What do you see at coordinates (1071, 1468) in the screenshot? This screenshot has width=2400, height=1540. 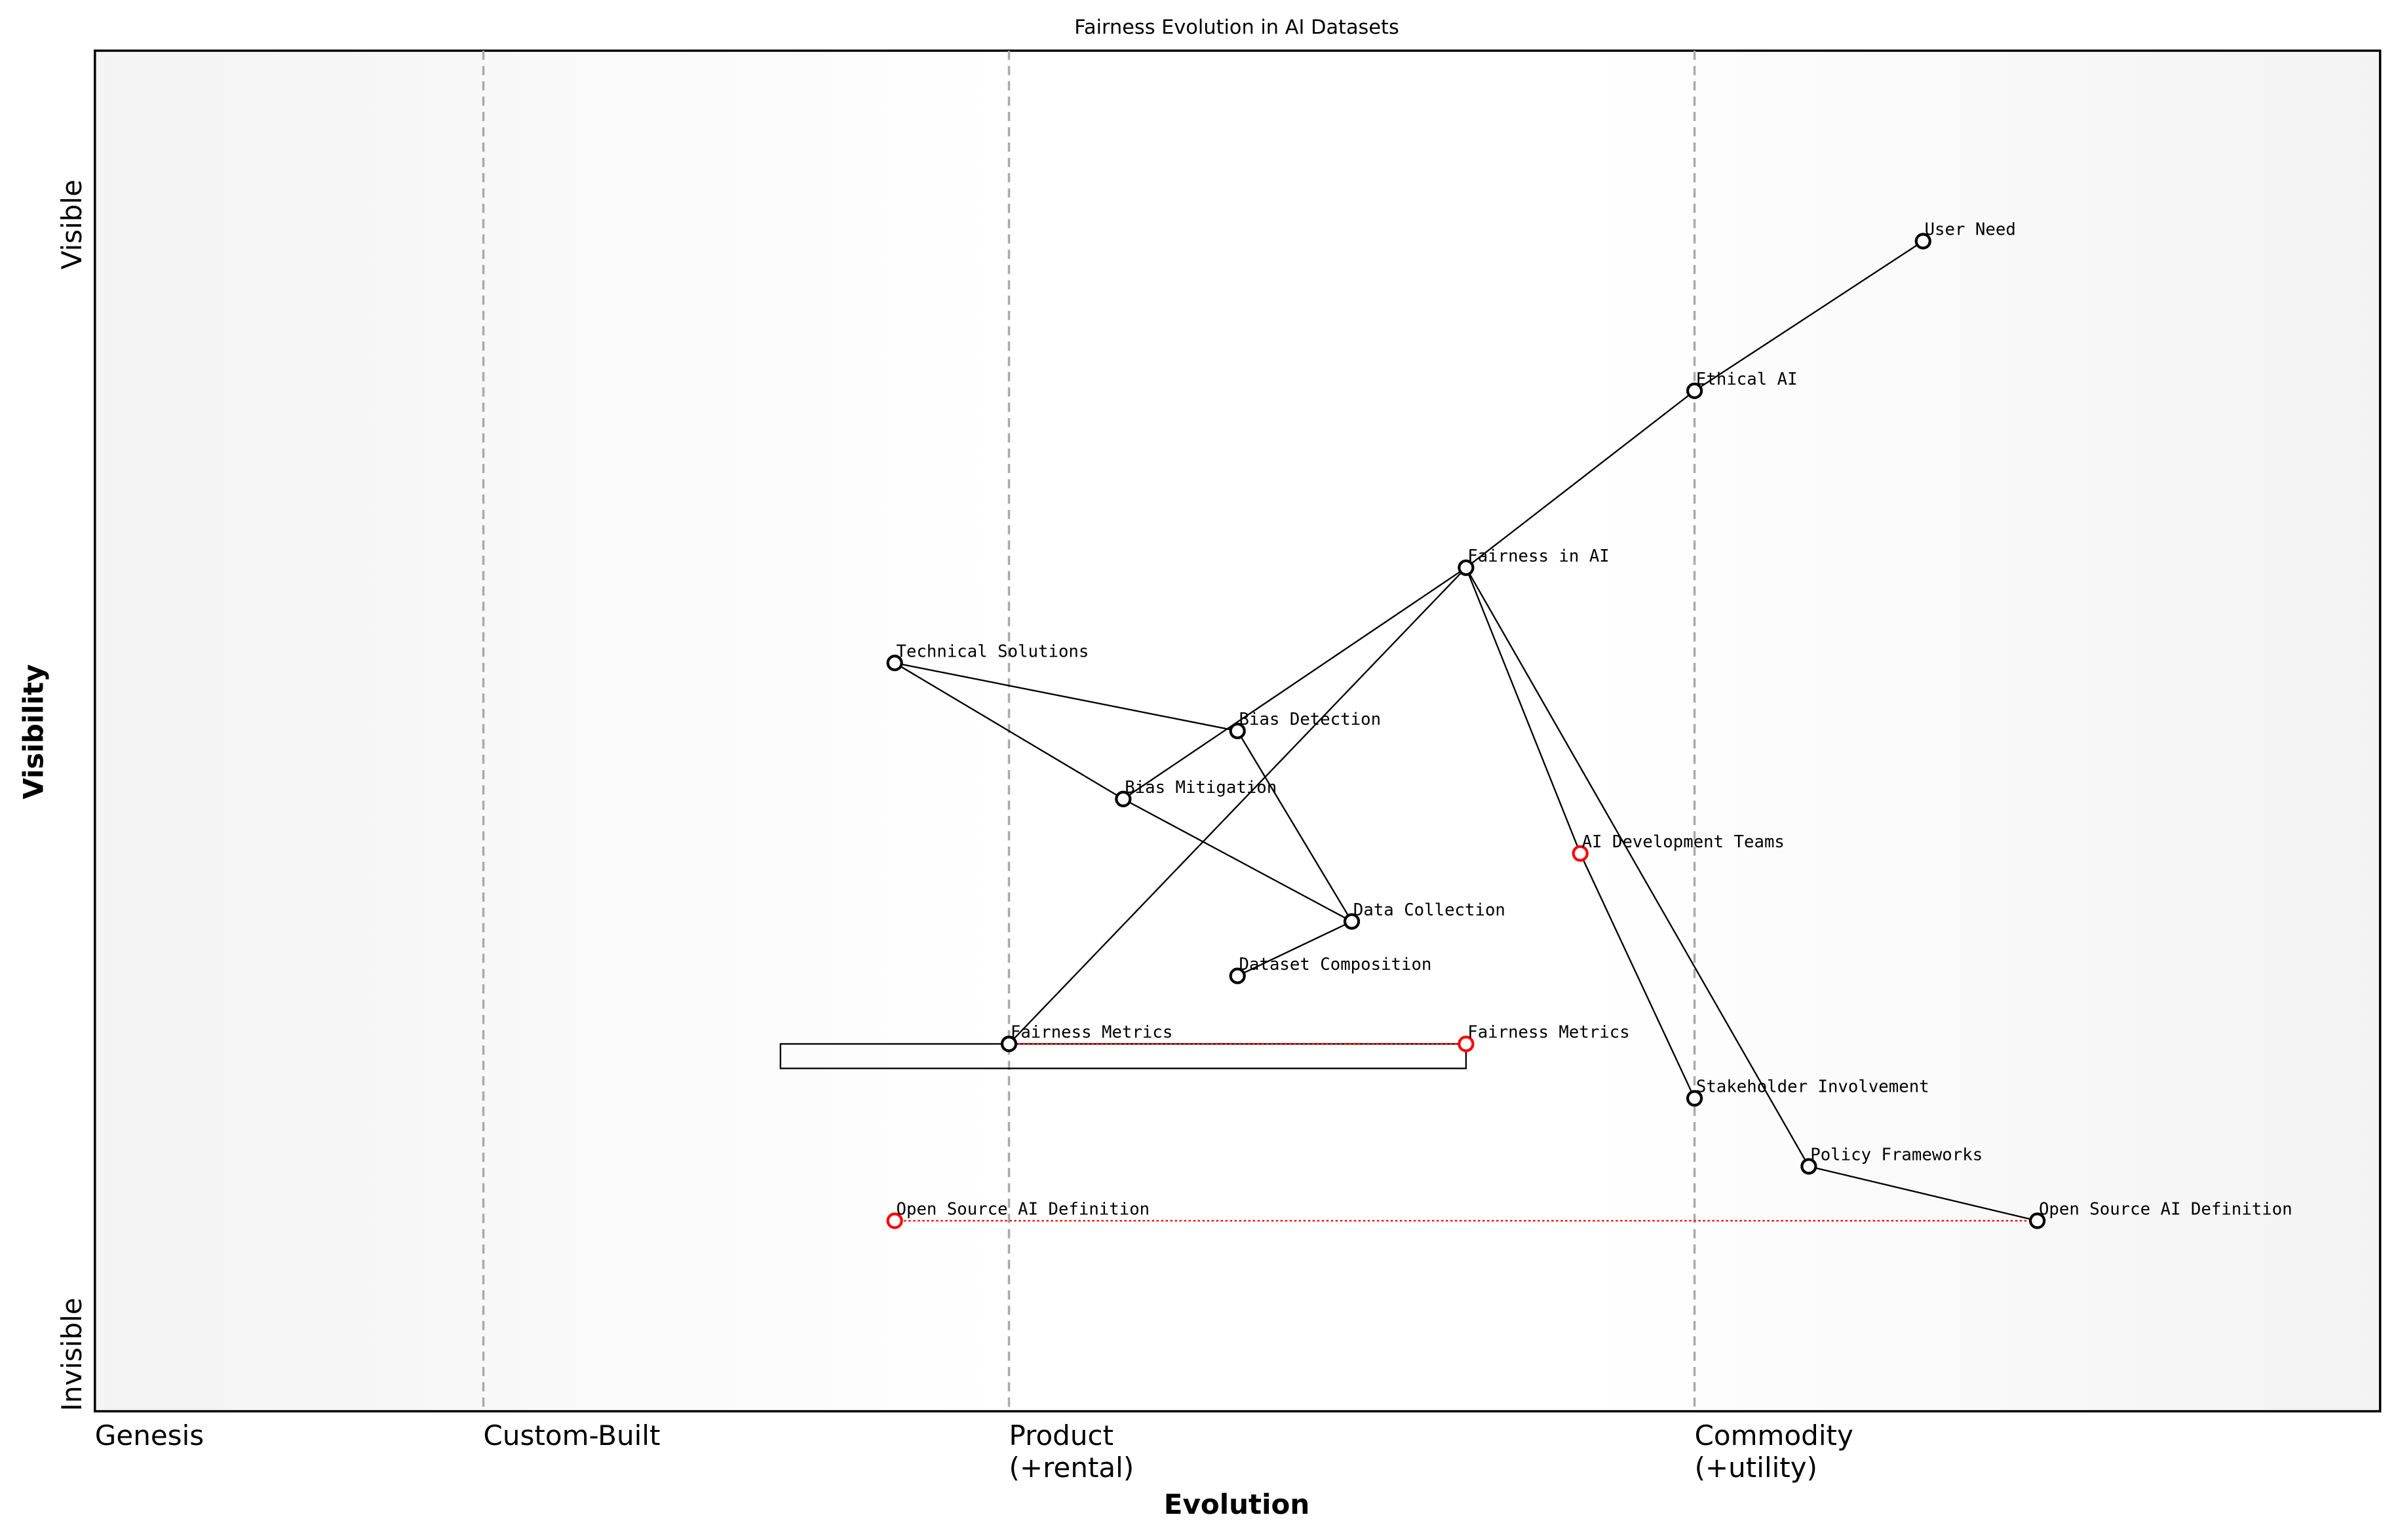 I see `stage-label: (+rental)` at bounding box center [1071, 1468].